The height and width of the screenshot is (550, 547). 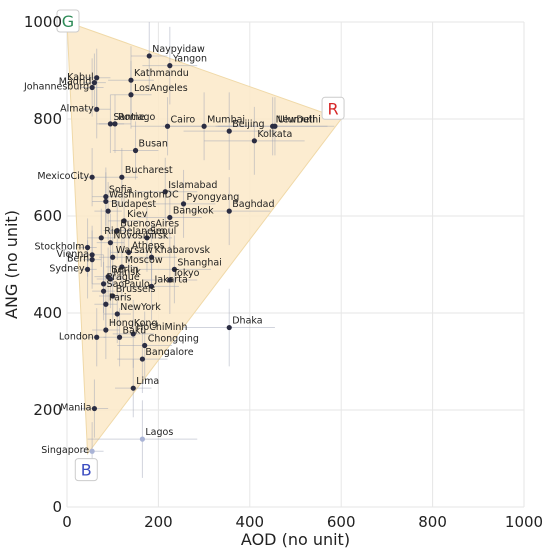 What do you see at coordinates (170, 280) in the screenshot?
I see `point-tokyo` at bounding box center [170, 280].